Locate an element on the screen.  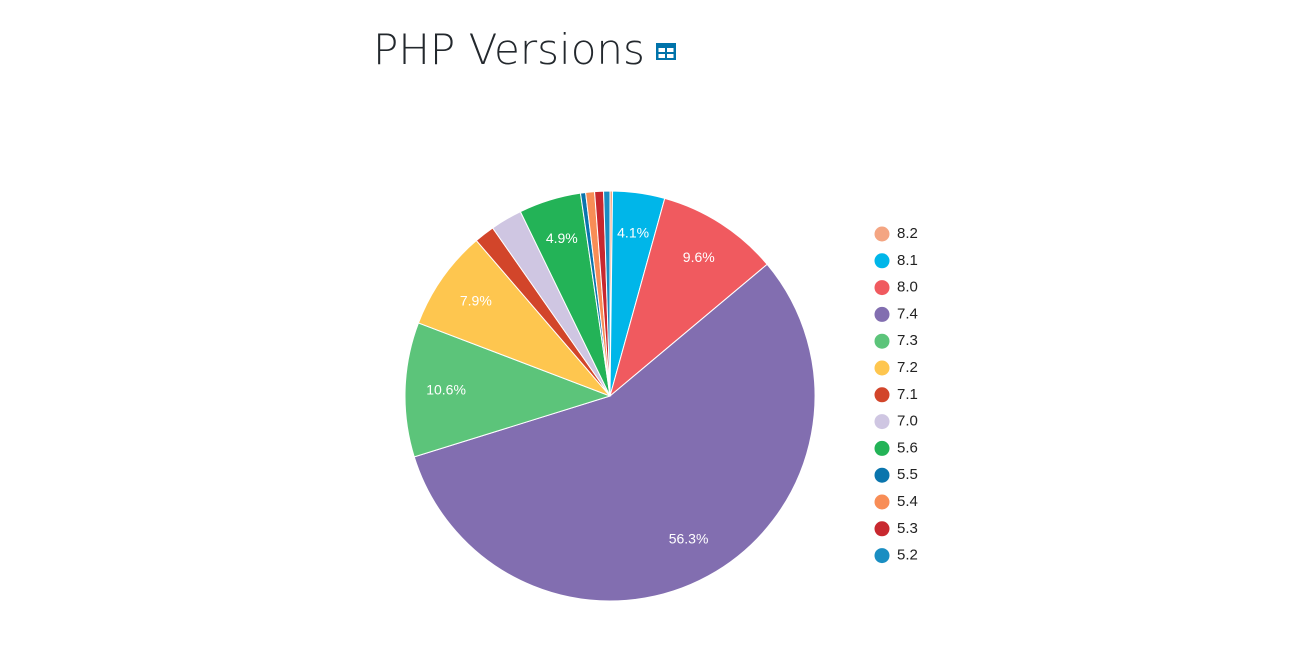
data-label: 56.3% is located at coordinates (689, 539).